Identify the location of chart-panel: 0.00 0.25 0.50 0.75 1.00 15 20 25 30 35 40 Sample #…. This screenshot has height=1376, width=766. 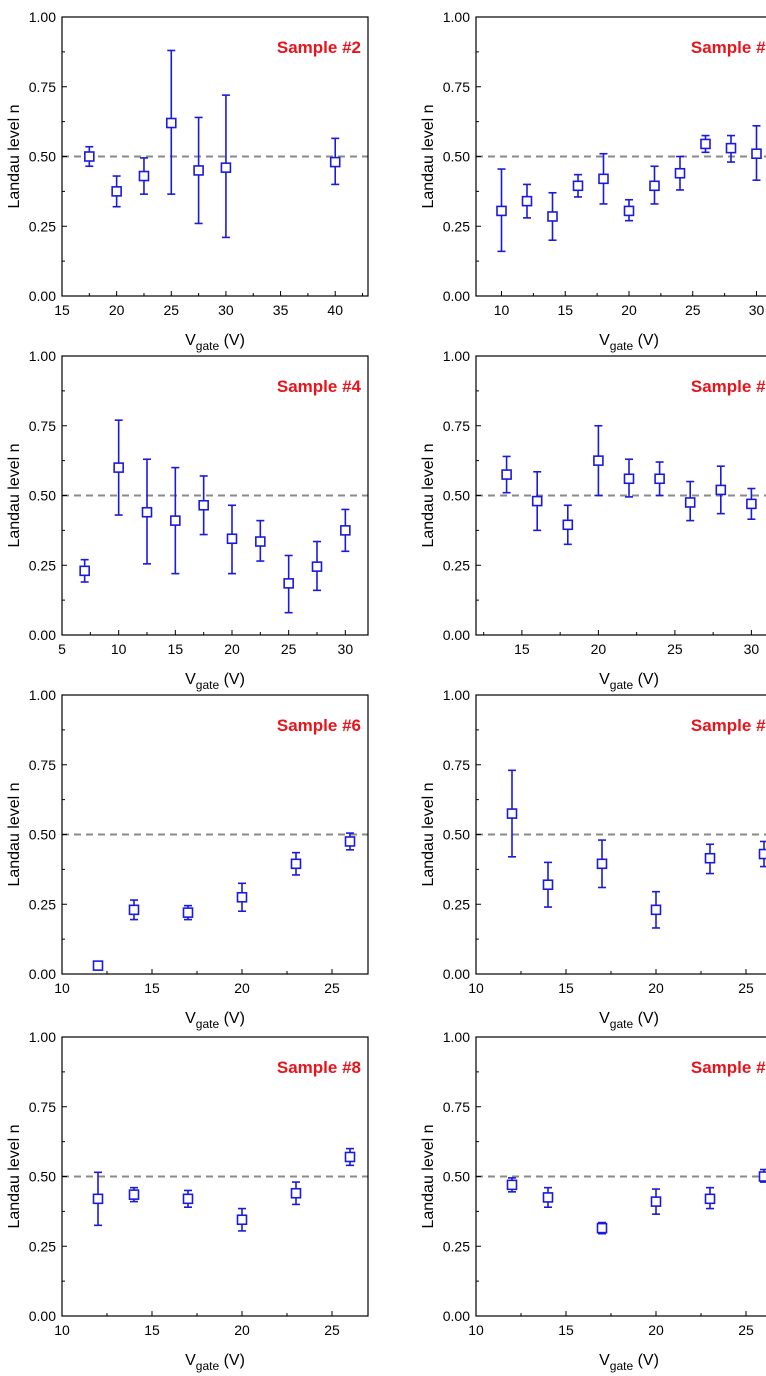
(187, 181).